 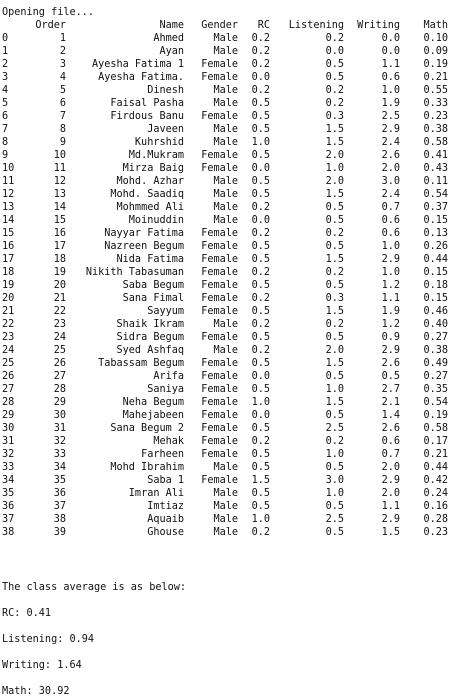 What do you see at coordinates (390, 389) in the screenshot?
I see `writing-cell: 2.7` at bounding box center [390, 389].